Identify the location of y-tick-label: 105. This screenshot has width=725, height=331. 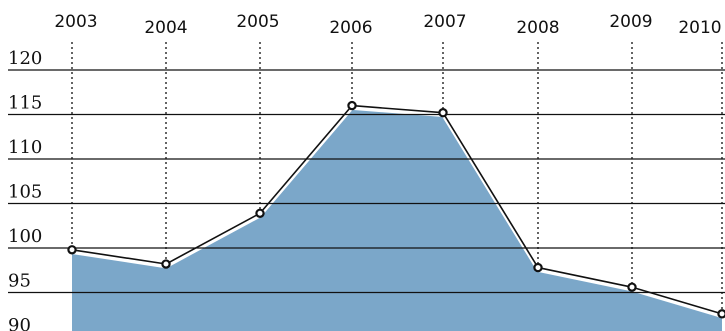
(25, 192).